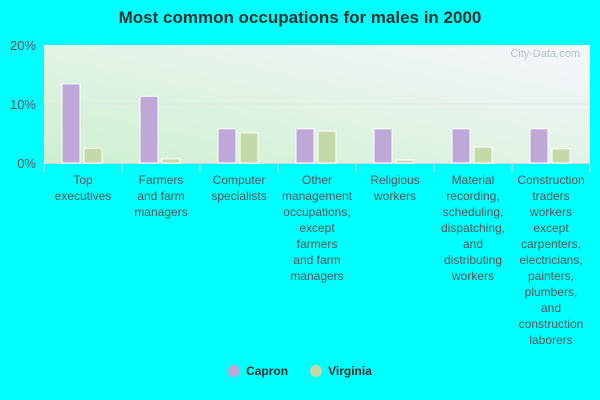  I want to click on legend-item-capron: Capron, so click(258, 371).